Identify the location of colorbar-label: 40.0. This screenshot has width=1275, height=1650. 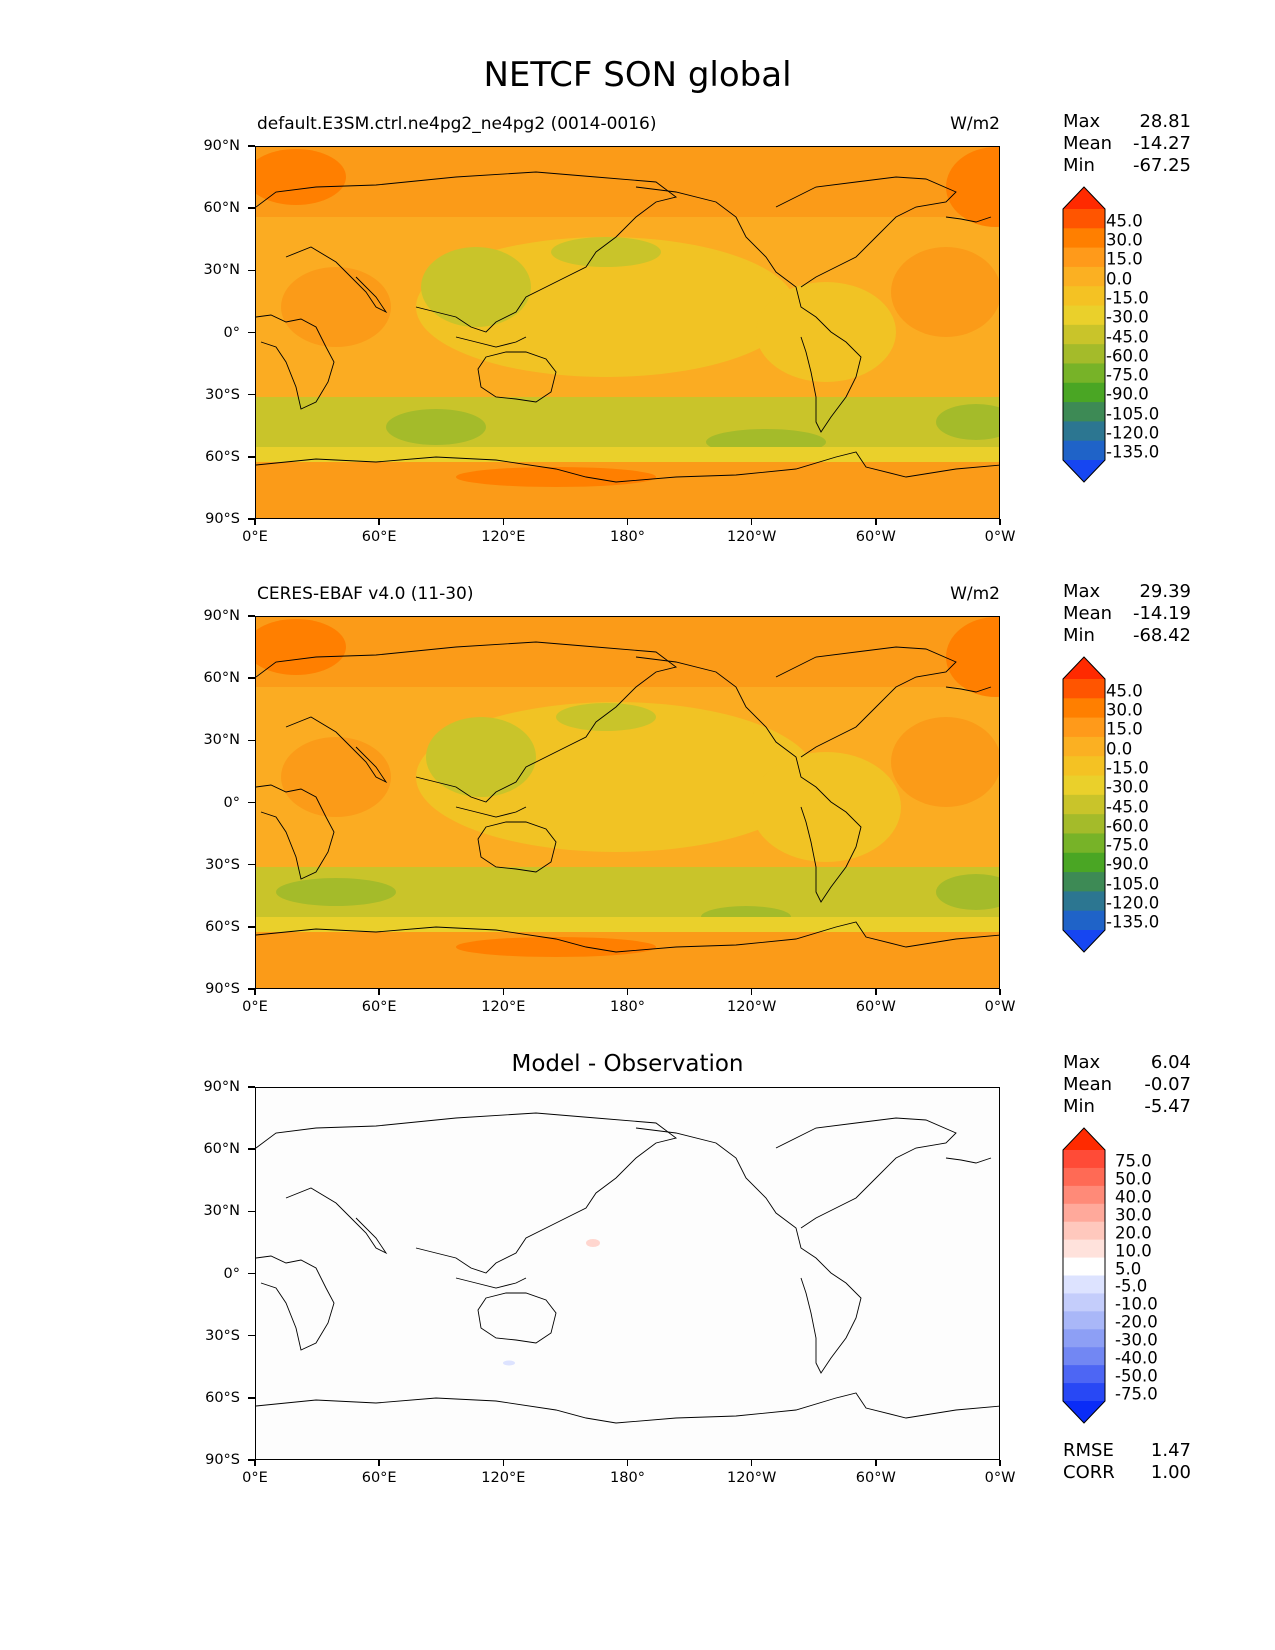
(1133, 1197).